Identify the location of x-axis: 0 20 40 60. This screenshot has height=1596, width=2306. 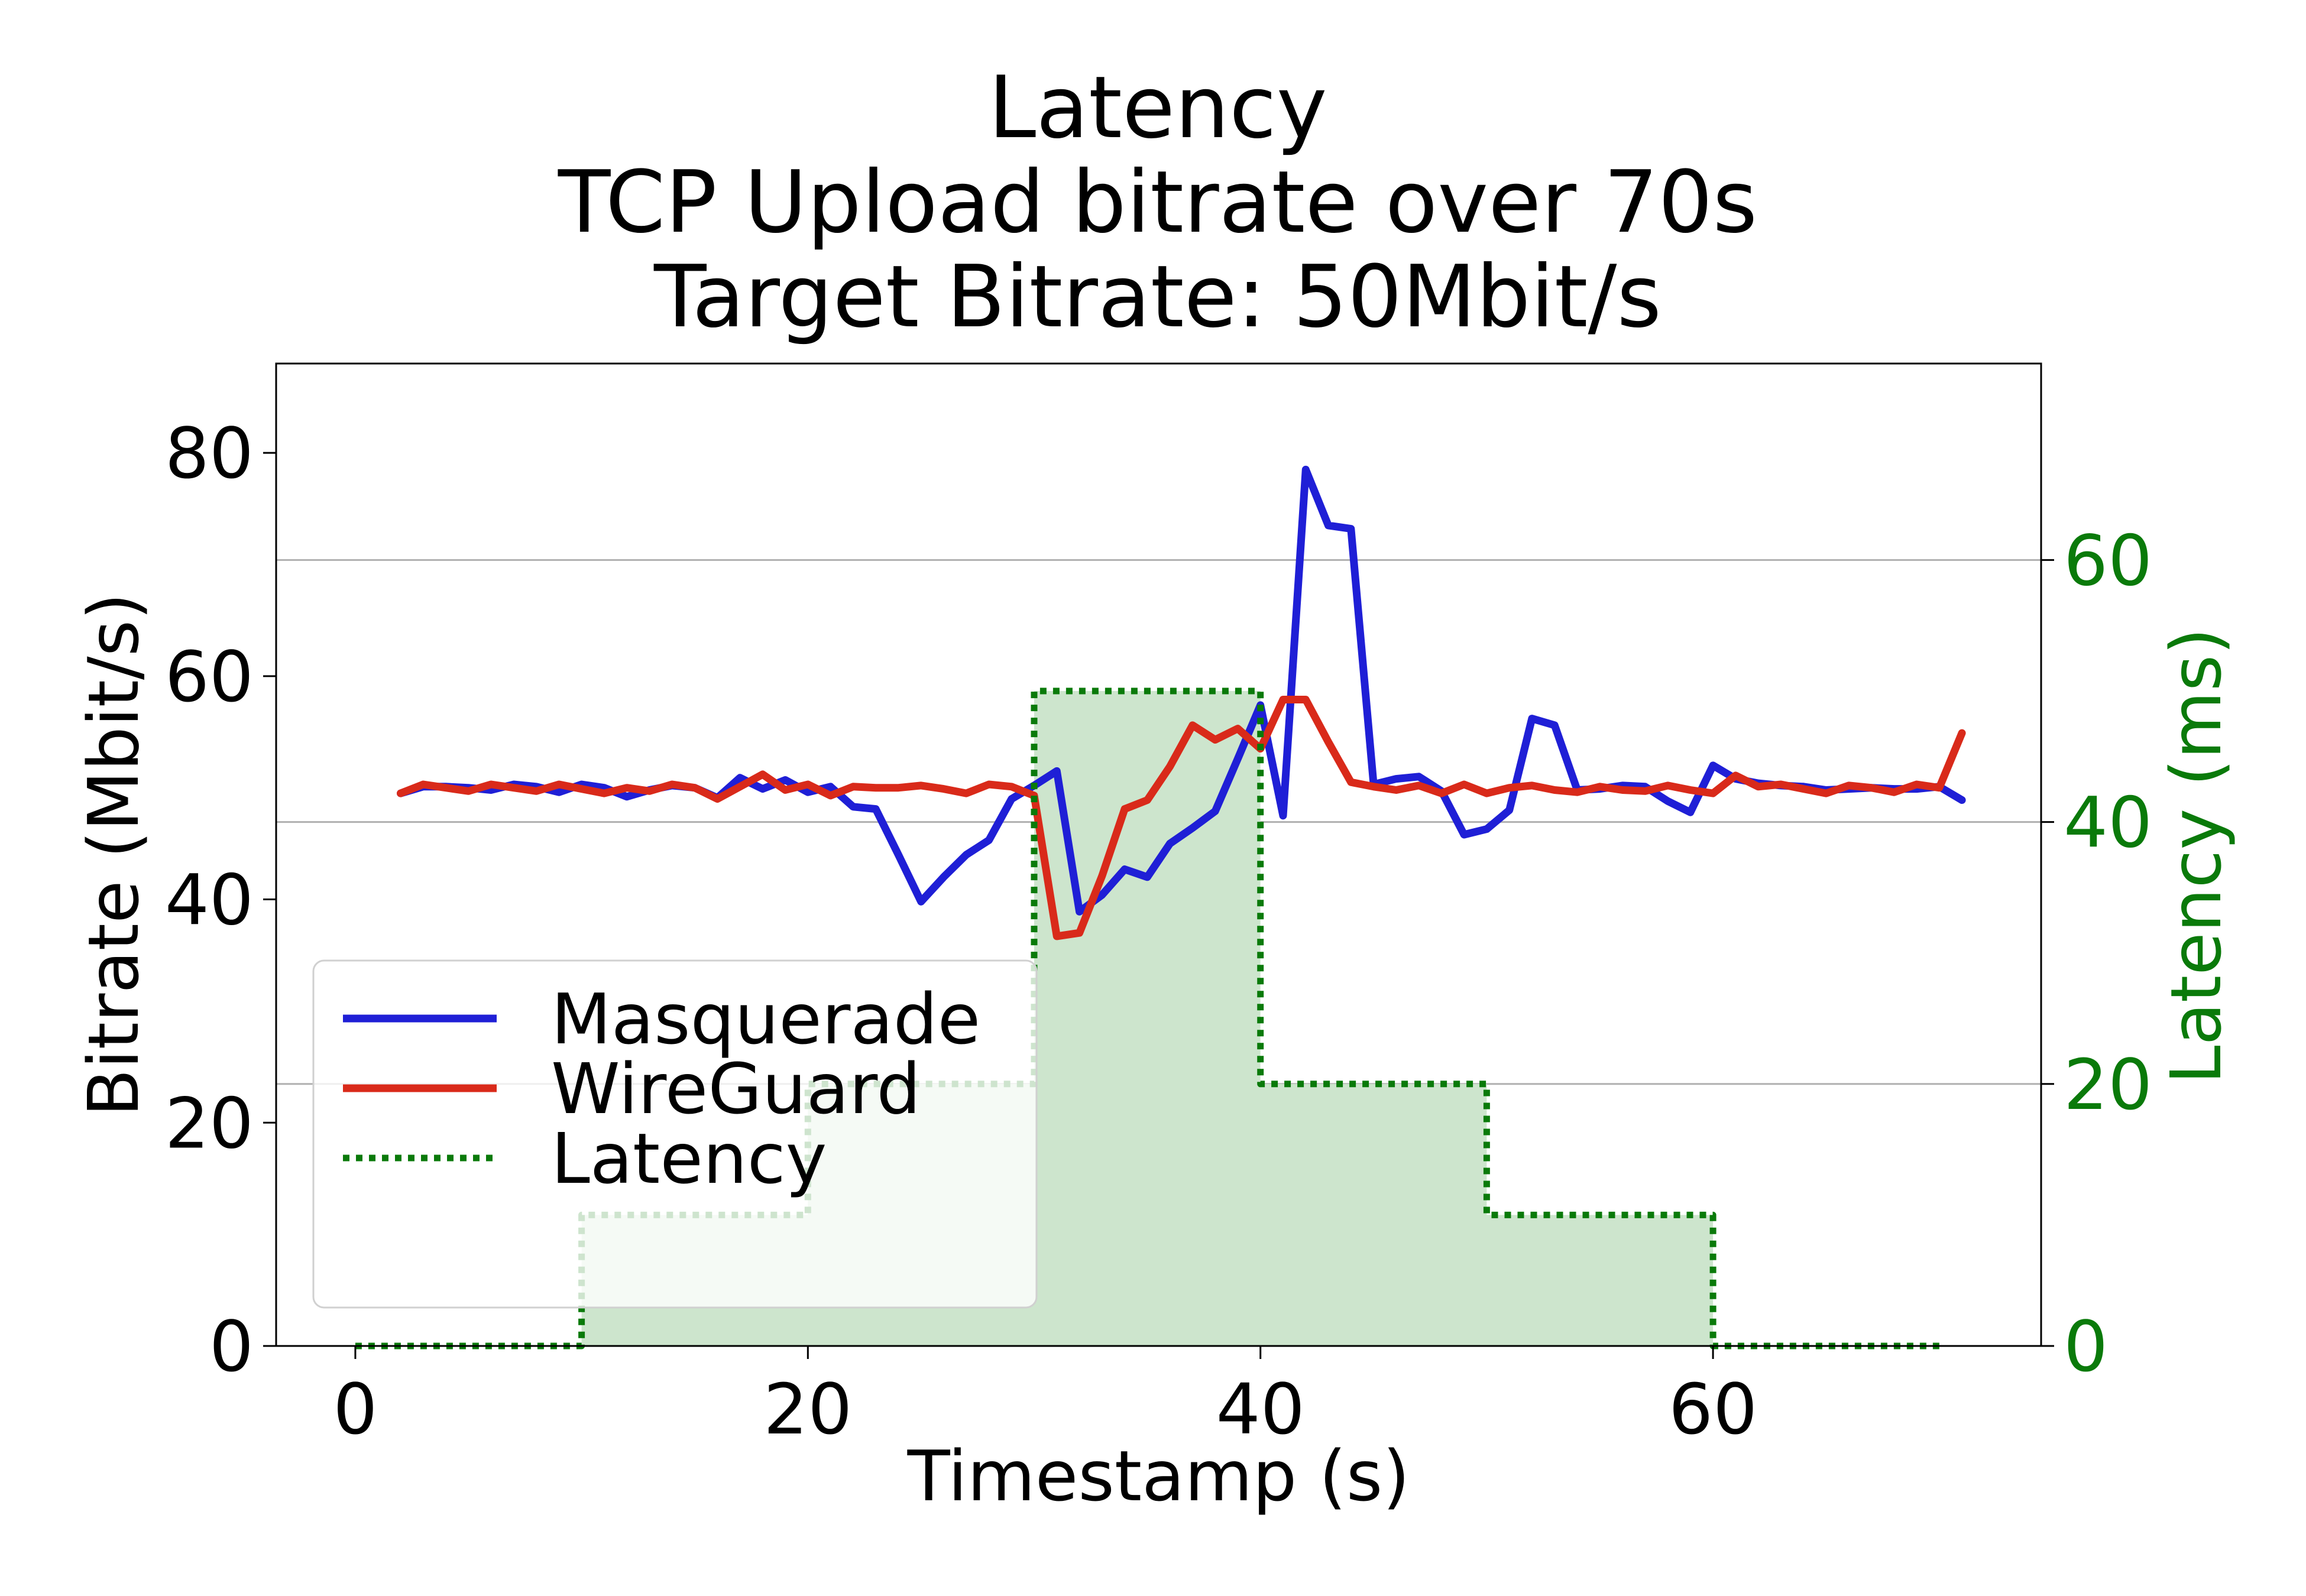
(1045, 1398).